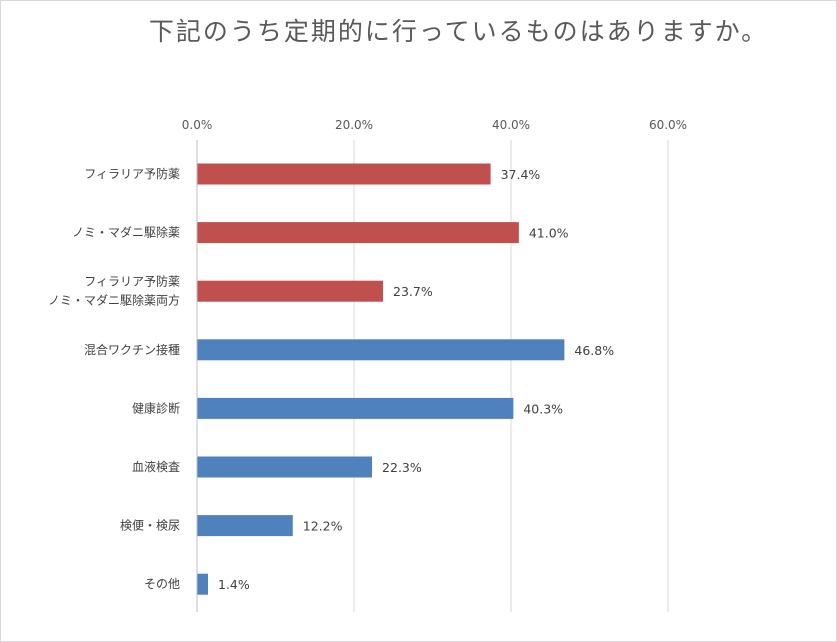  What do you see at coordinates (323, 526) in the screenshot?
I see `value-label: 12.2%` at bounding box center [323, 526].